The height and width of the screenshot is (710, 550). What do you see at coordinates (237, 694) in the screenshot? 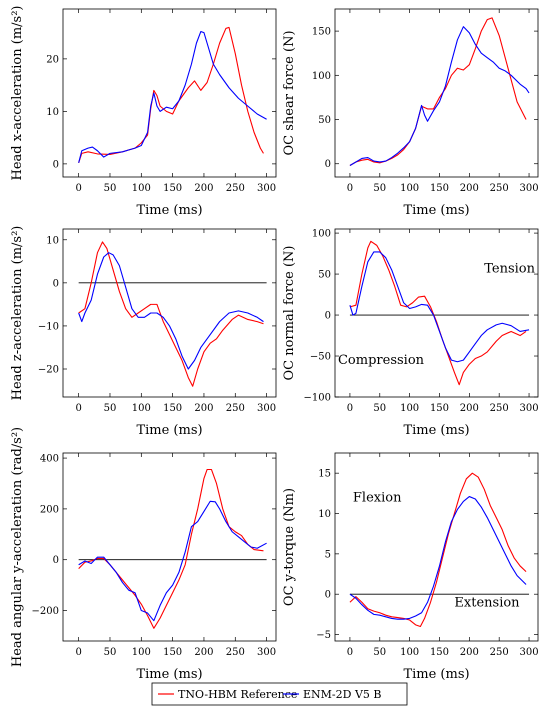
I see `legend-label-tno-hbm-reference: TNO-HBM Reference` at bounding box center [237, 694].